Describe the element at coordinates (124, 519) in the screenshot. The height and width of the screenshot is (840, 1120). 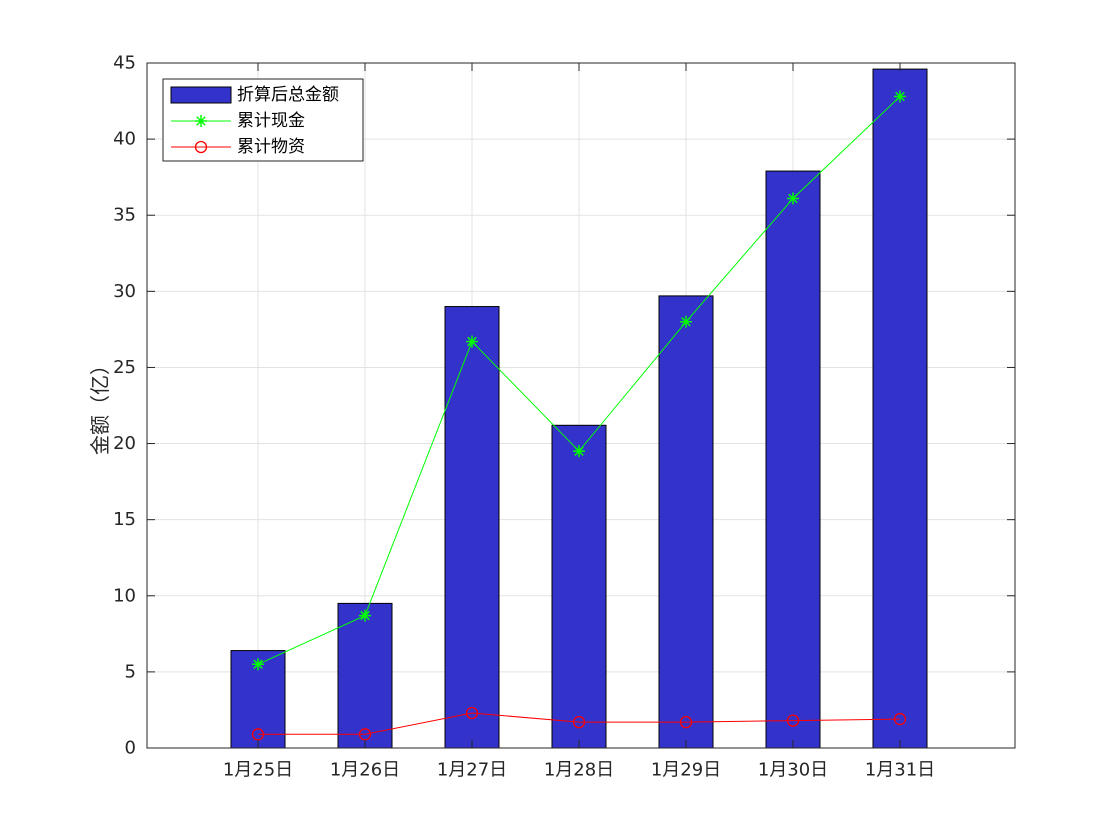
I see `y-tick-label: 15` at that location.